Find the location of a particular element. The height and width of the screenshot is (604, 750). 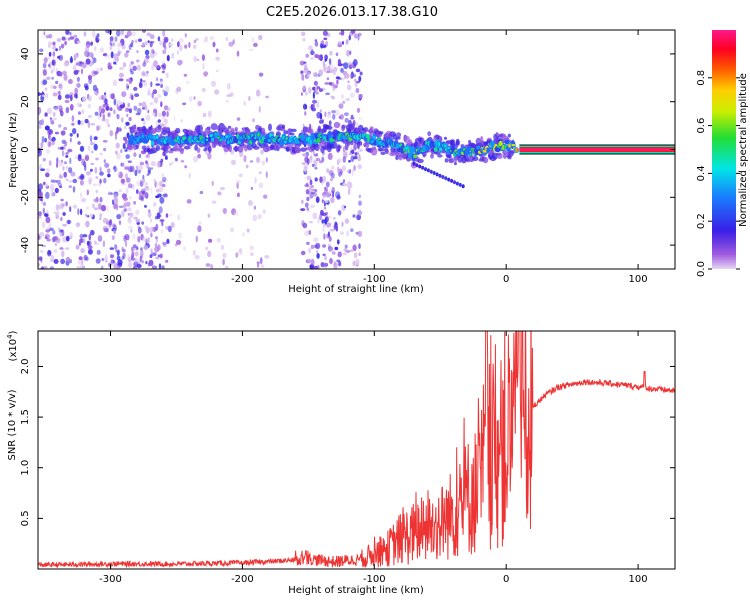

snr-multiplier-close: ) is located at coordinates (13, 332).